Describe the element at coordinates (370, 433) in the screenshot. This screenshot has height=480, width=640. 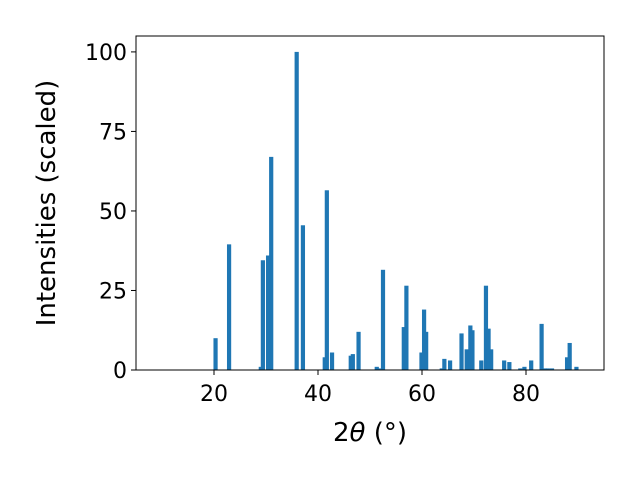
I see `x-axis-label: 2θ (°)` at that location.